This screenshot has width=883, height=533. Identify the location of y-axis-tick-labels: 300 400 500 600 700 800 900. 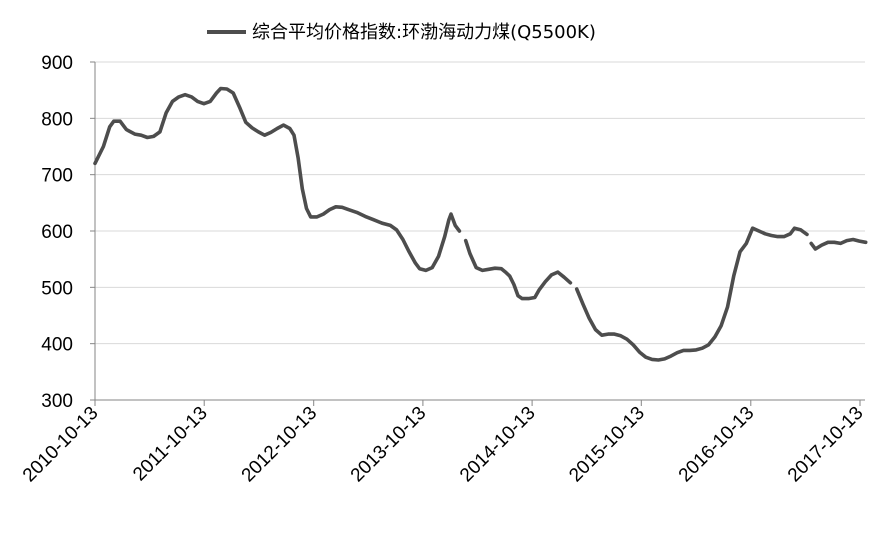
(57, 232).